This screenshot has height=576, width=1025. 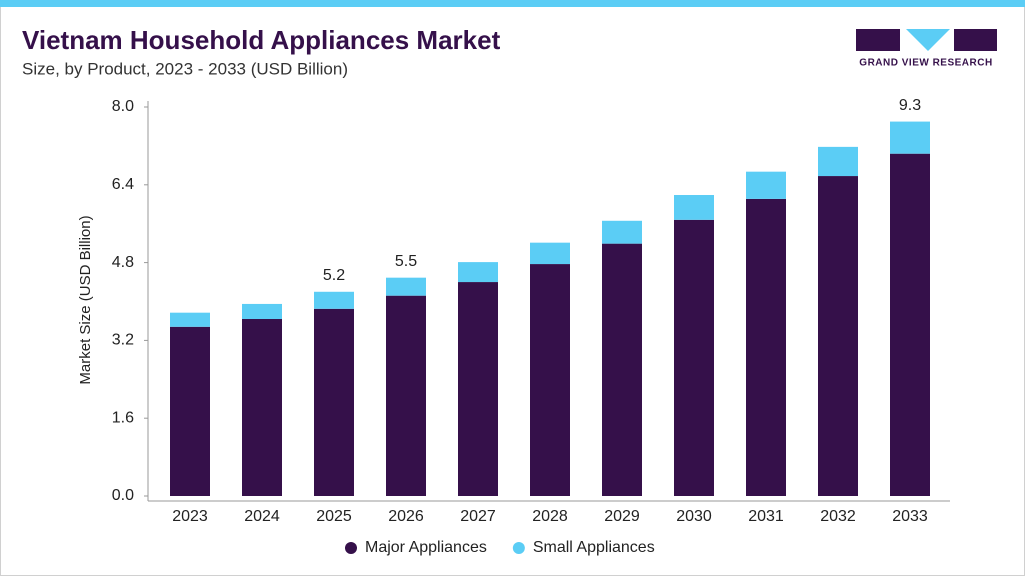 I want to click on x-tick-label: 2033, so click(x=910, y=516).